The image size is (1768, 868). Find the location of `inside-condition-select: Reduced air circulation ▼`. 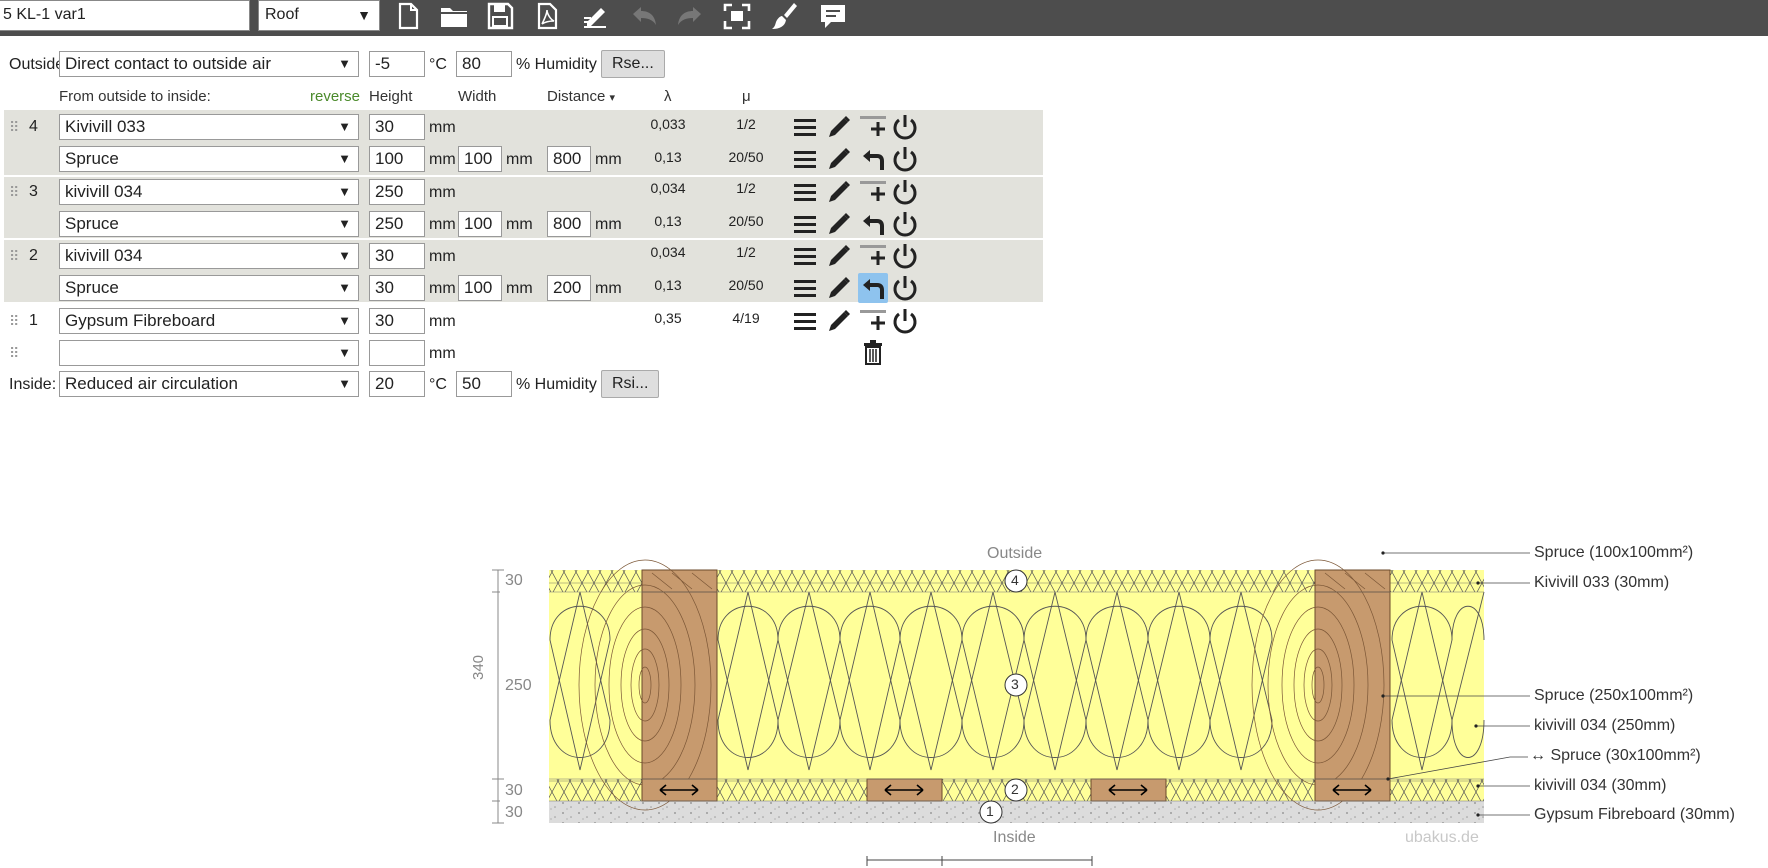

inside-condition-select: Reduced air circulation ▼ is located at coordinates (209, 384).